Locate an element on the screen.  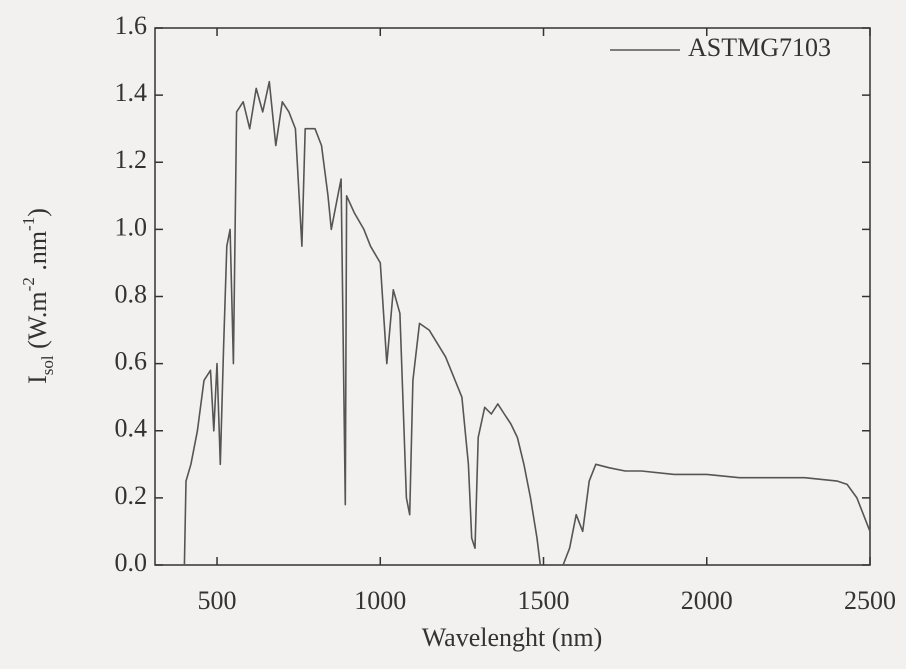
y-axis-label: Isol (W.m-2 .nm-1) is located at coordinates (38, 296).